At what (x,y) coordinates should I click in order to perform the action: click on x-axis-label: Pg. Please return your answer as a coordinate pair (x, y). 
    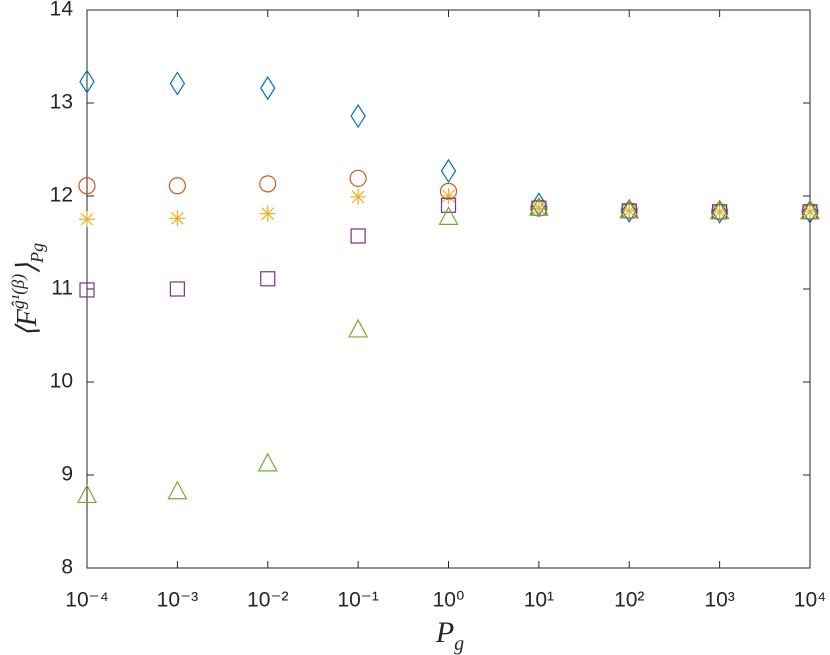
    Looking at the image, I should click on (449, 635).